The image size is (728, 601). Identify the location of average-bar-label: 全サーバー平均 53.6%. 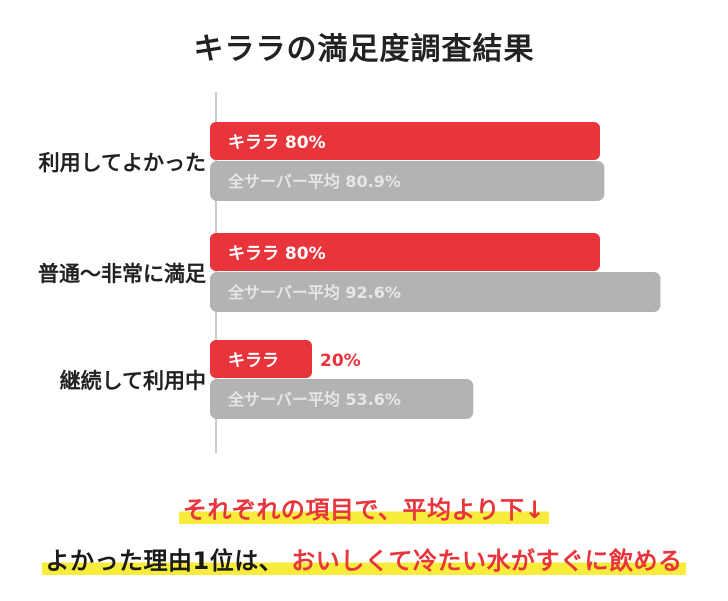
(314, 399).